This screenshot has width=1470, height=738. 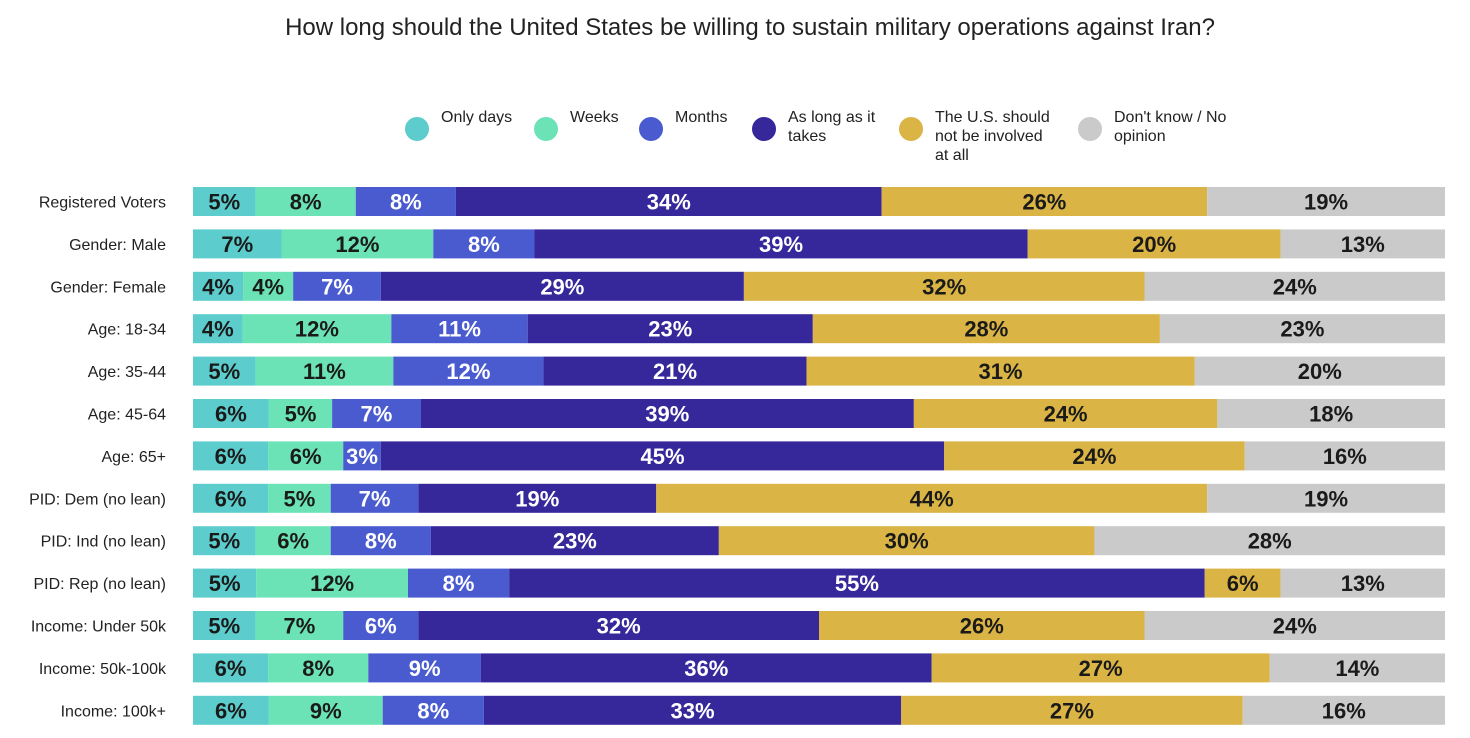 I want to click on bar-row-income-50k-100k: Income: 50k-100k 6% 8% 9% 36% 27% 14%, so click(x=742, y=668).